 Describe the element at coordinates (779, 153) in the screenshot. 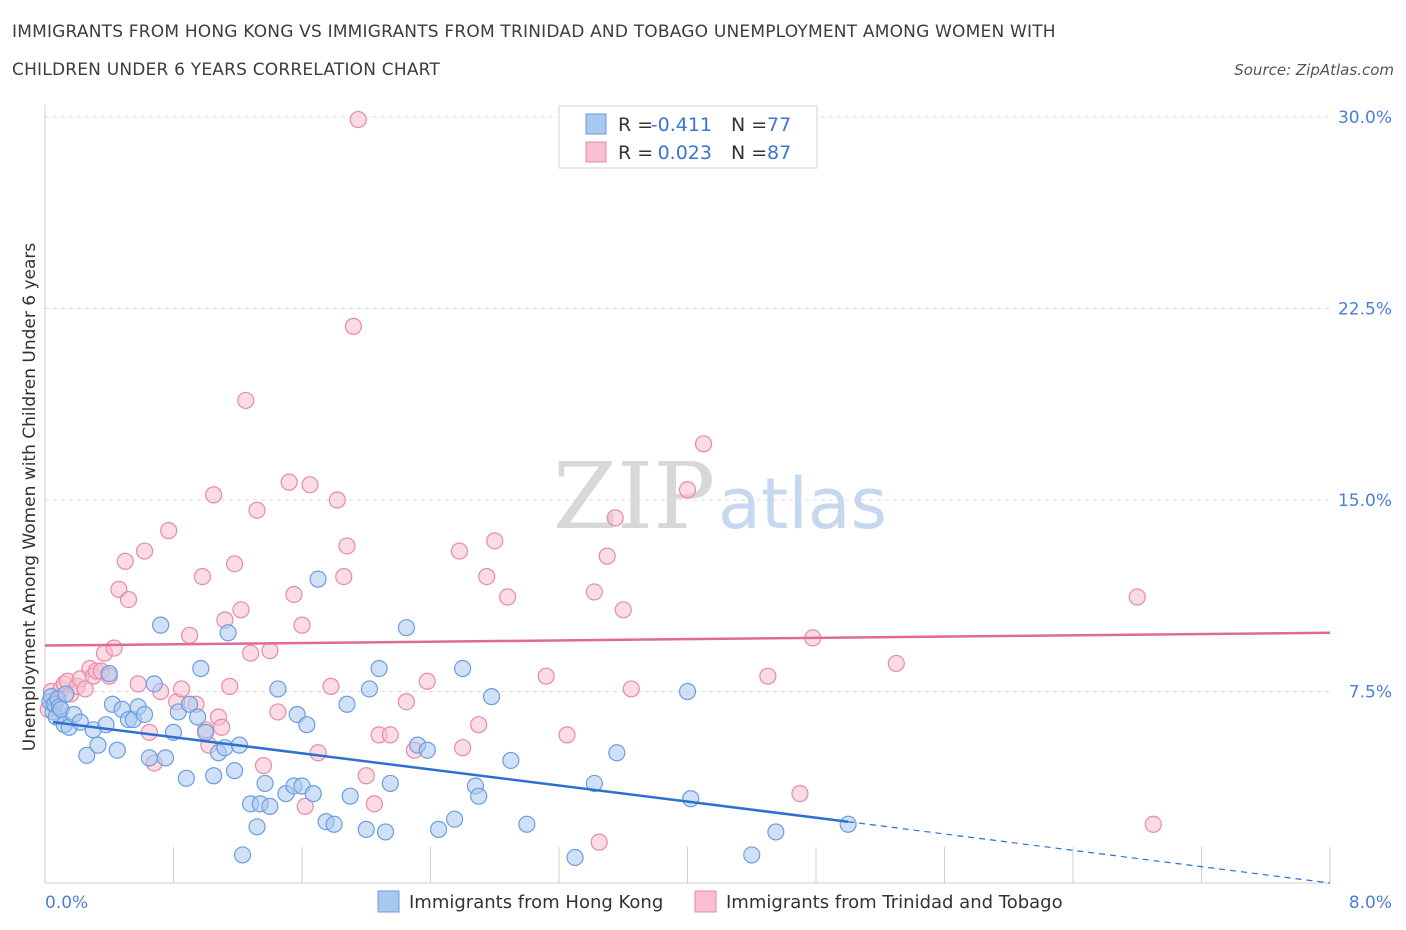

I see `legend-n-value-1: 87` at that location.